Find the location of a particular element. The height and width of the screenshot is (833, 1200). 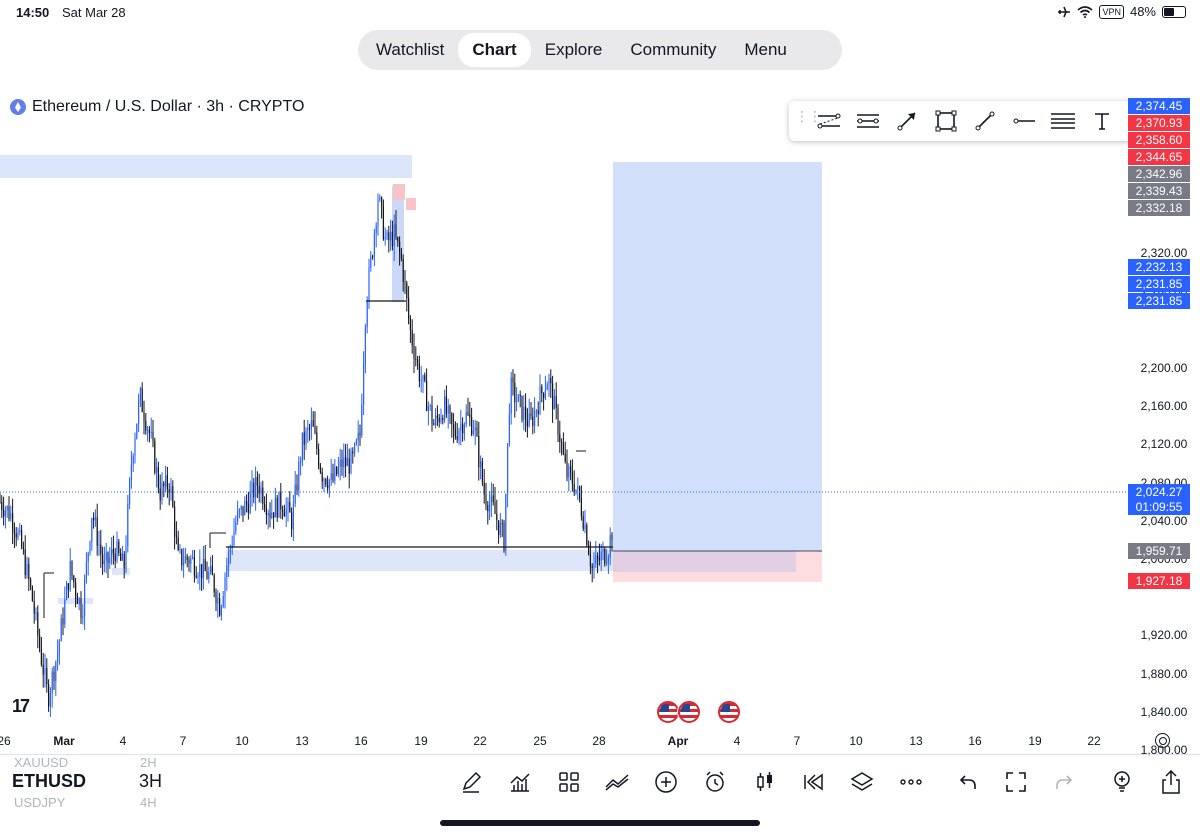

trend-line-icon is located at coordinates (984, 121).